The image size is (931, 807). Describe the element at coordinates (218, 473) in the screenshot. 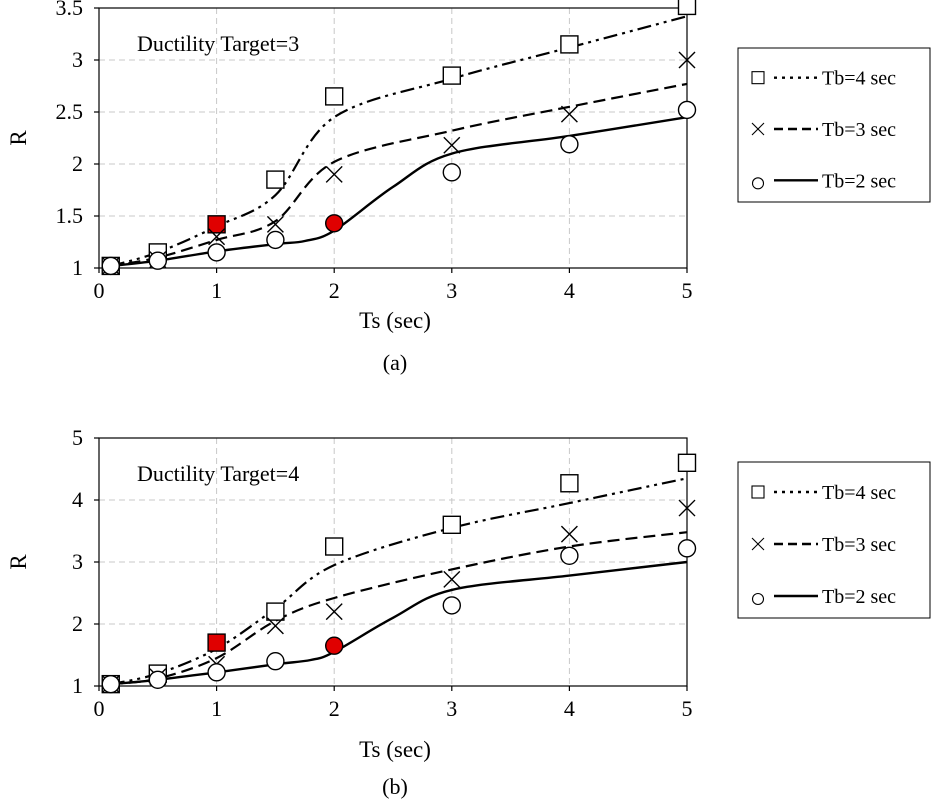

I see `ductility-annotation: Ductility Target=4` at that location.